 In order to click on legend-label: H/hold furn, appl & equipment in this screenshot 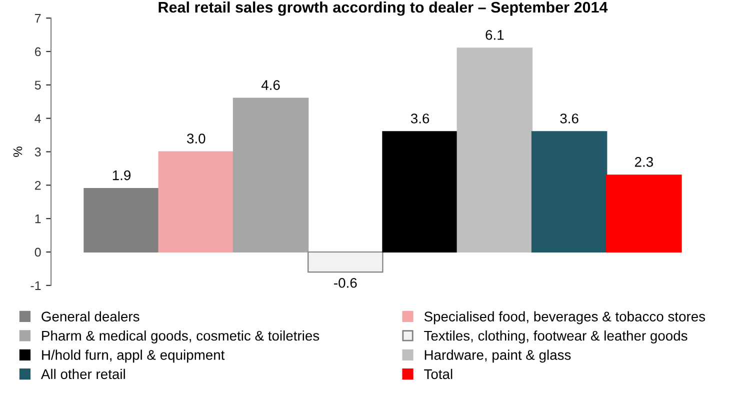, I will do `click(133, 356)`.